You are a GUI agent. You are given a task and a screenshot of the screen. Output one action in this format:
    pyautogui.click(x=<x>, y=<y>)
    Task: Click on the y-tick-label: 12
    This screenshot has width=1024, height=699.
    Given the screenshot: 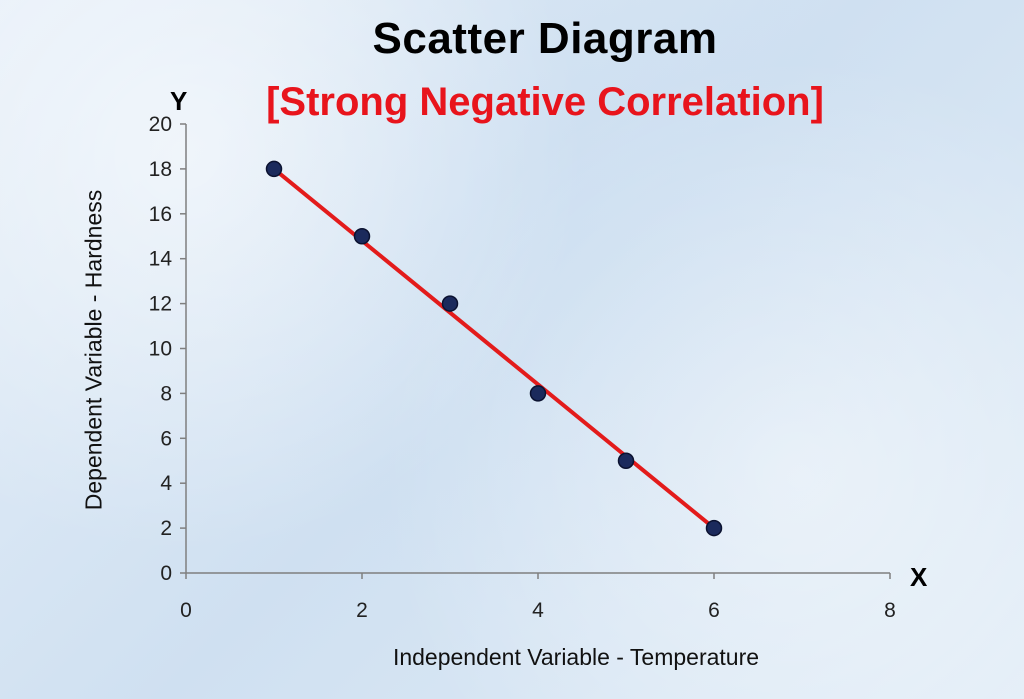 What is the action you would take?
    pyautogui.click(x=160, y=304)
    